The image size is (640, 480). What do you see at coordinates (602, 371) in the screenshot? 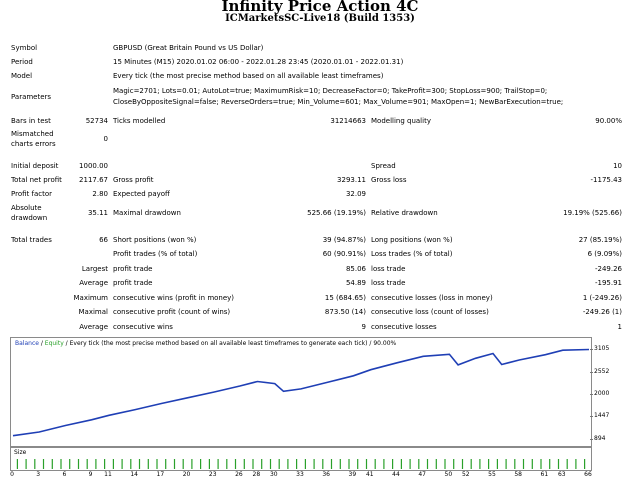
I see `y-tick-label: 2552` at bounding box center [602, 371].